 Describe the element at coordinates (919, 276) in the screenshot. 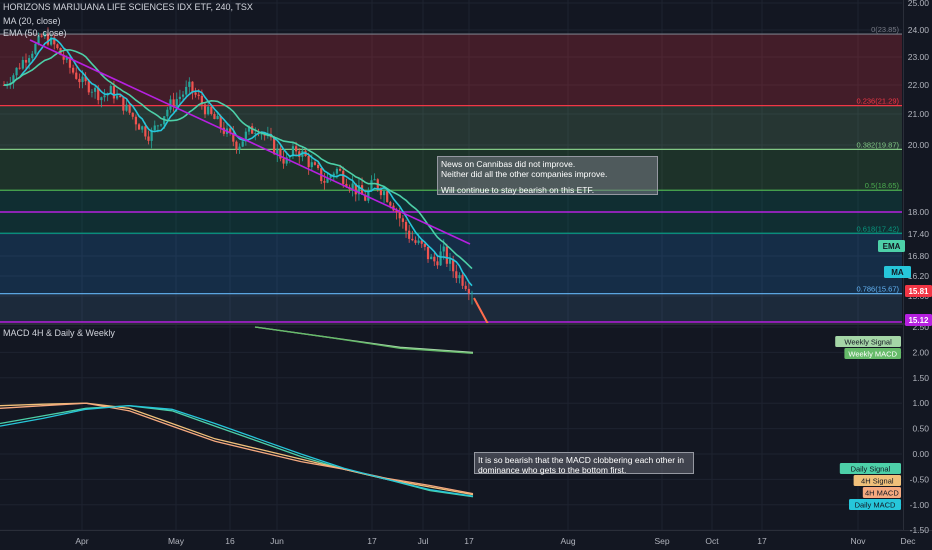

I see `price-tick-9: 16.20` at that location.